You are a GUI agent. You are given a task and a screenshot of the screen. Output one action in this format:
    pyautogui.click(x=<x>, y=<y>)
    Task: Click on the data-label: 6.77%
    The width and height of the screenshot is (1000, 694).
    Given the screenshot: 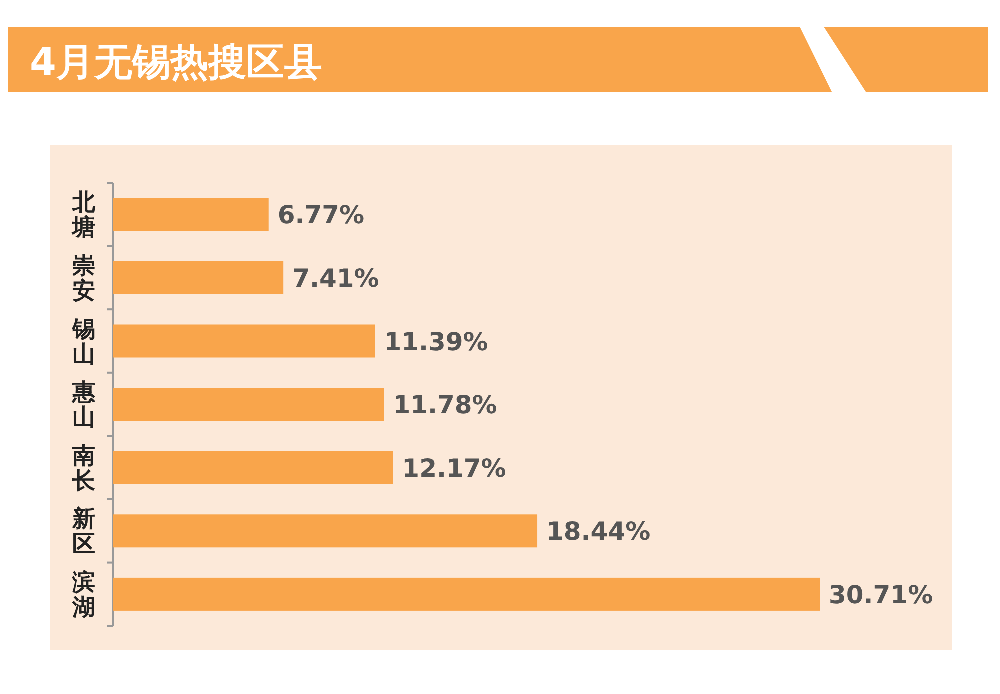 What is the action you would take?
    pyautogui.click(x=321, y=215)
    